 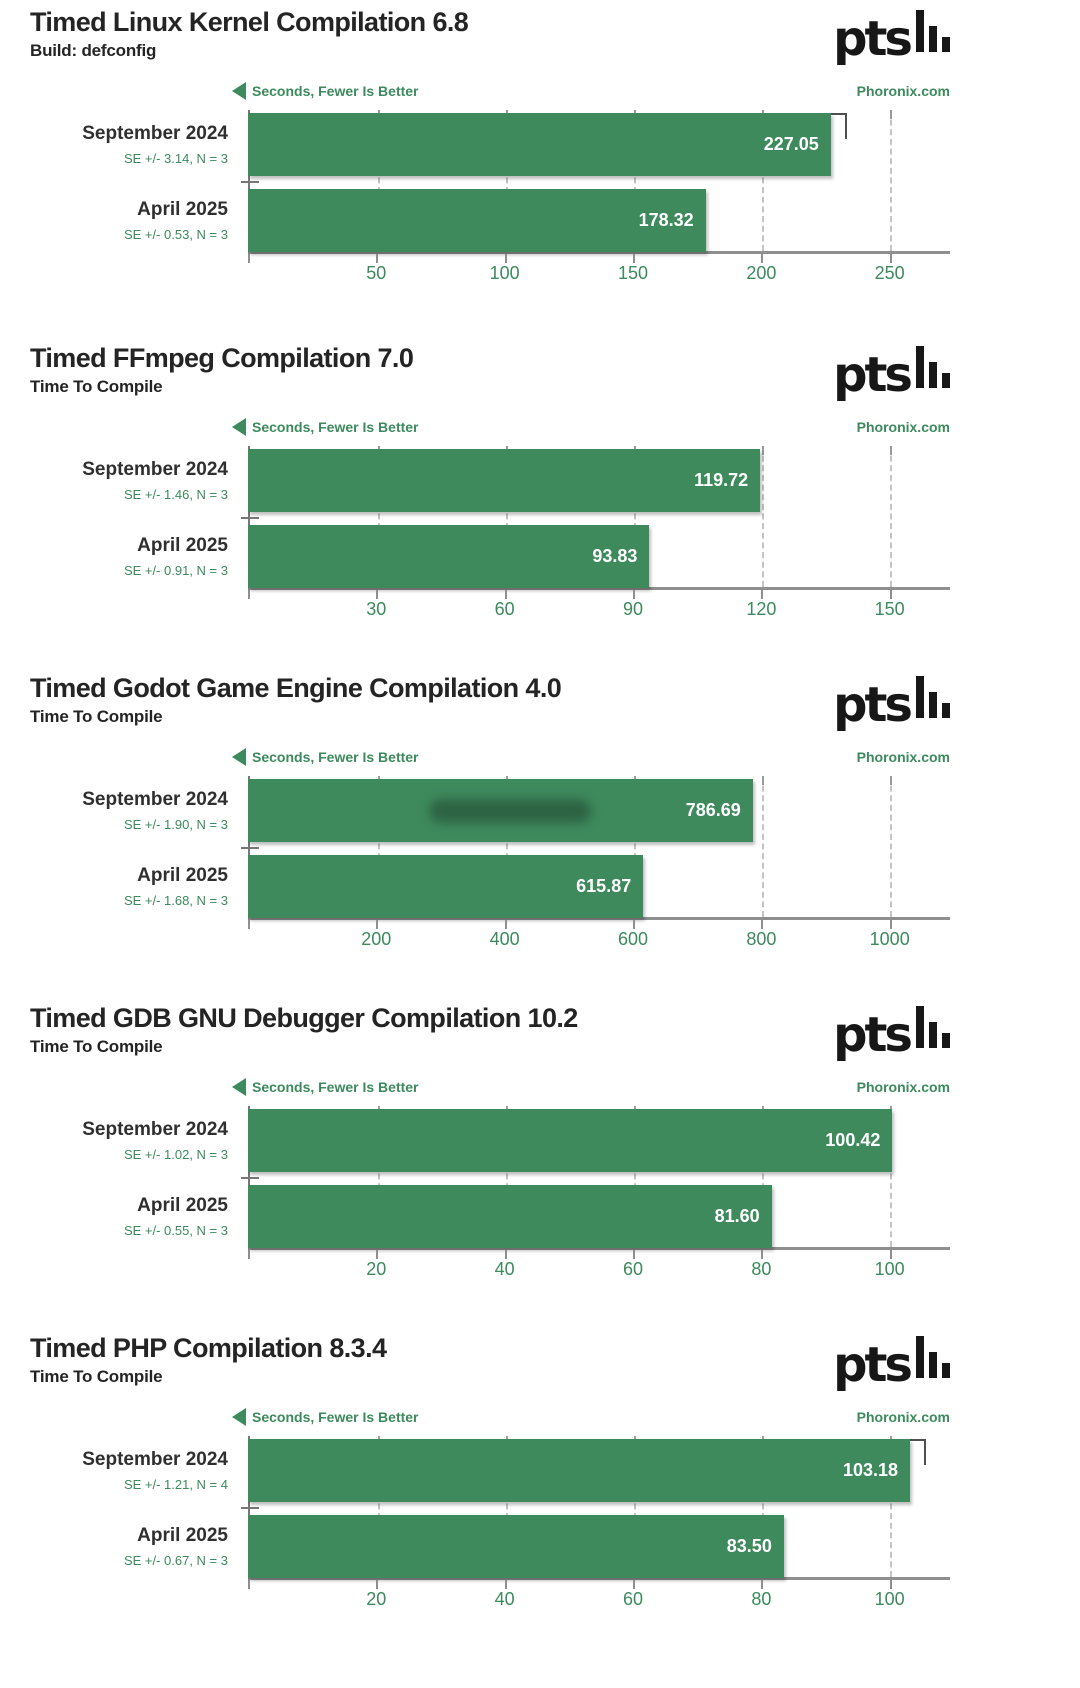 I want to click on fewer-is-better-note: Seconds, Fewer Is Better, so click(x=325, y=757).